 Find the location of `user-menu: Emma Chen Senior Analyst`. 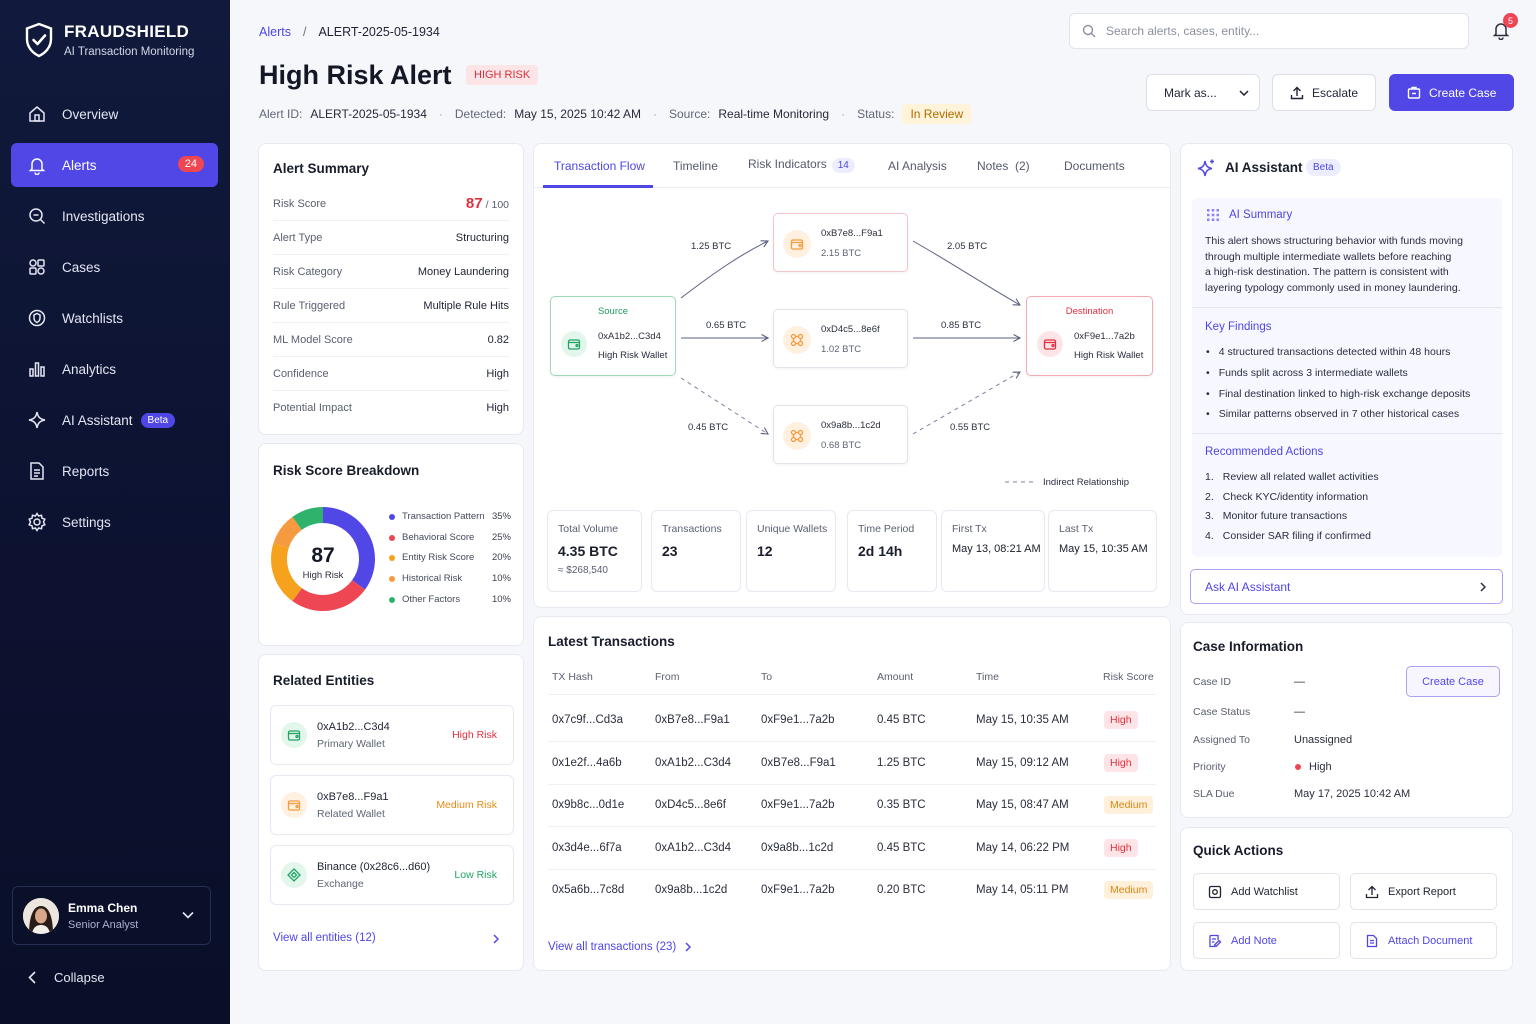

user-menu: Emma Chen Senior Analyst is located at coordinates (111, 915).